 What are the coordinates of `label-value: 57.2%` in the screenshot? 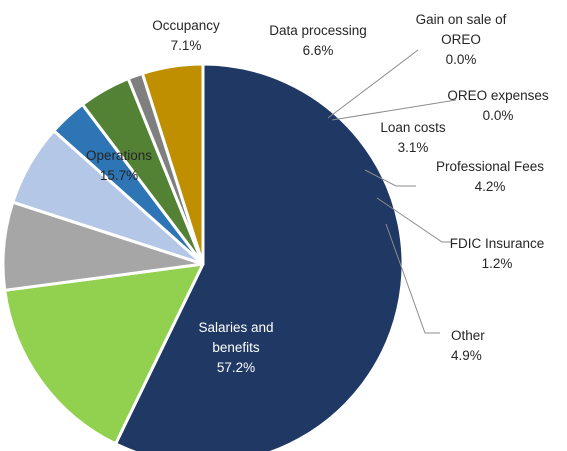 It's located at (236, 367).